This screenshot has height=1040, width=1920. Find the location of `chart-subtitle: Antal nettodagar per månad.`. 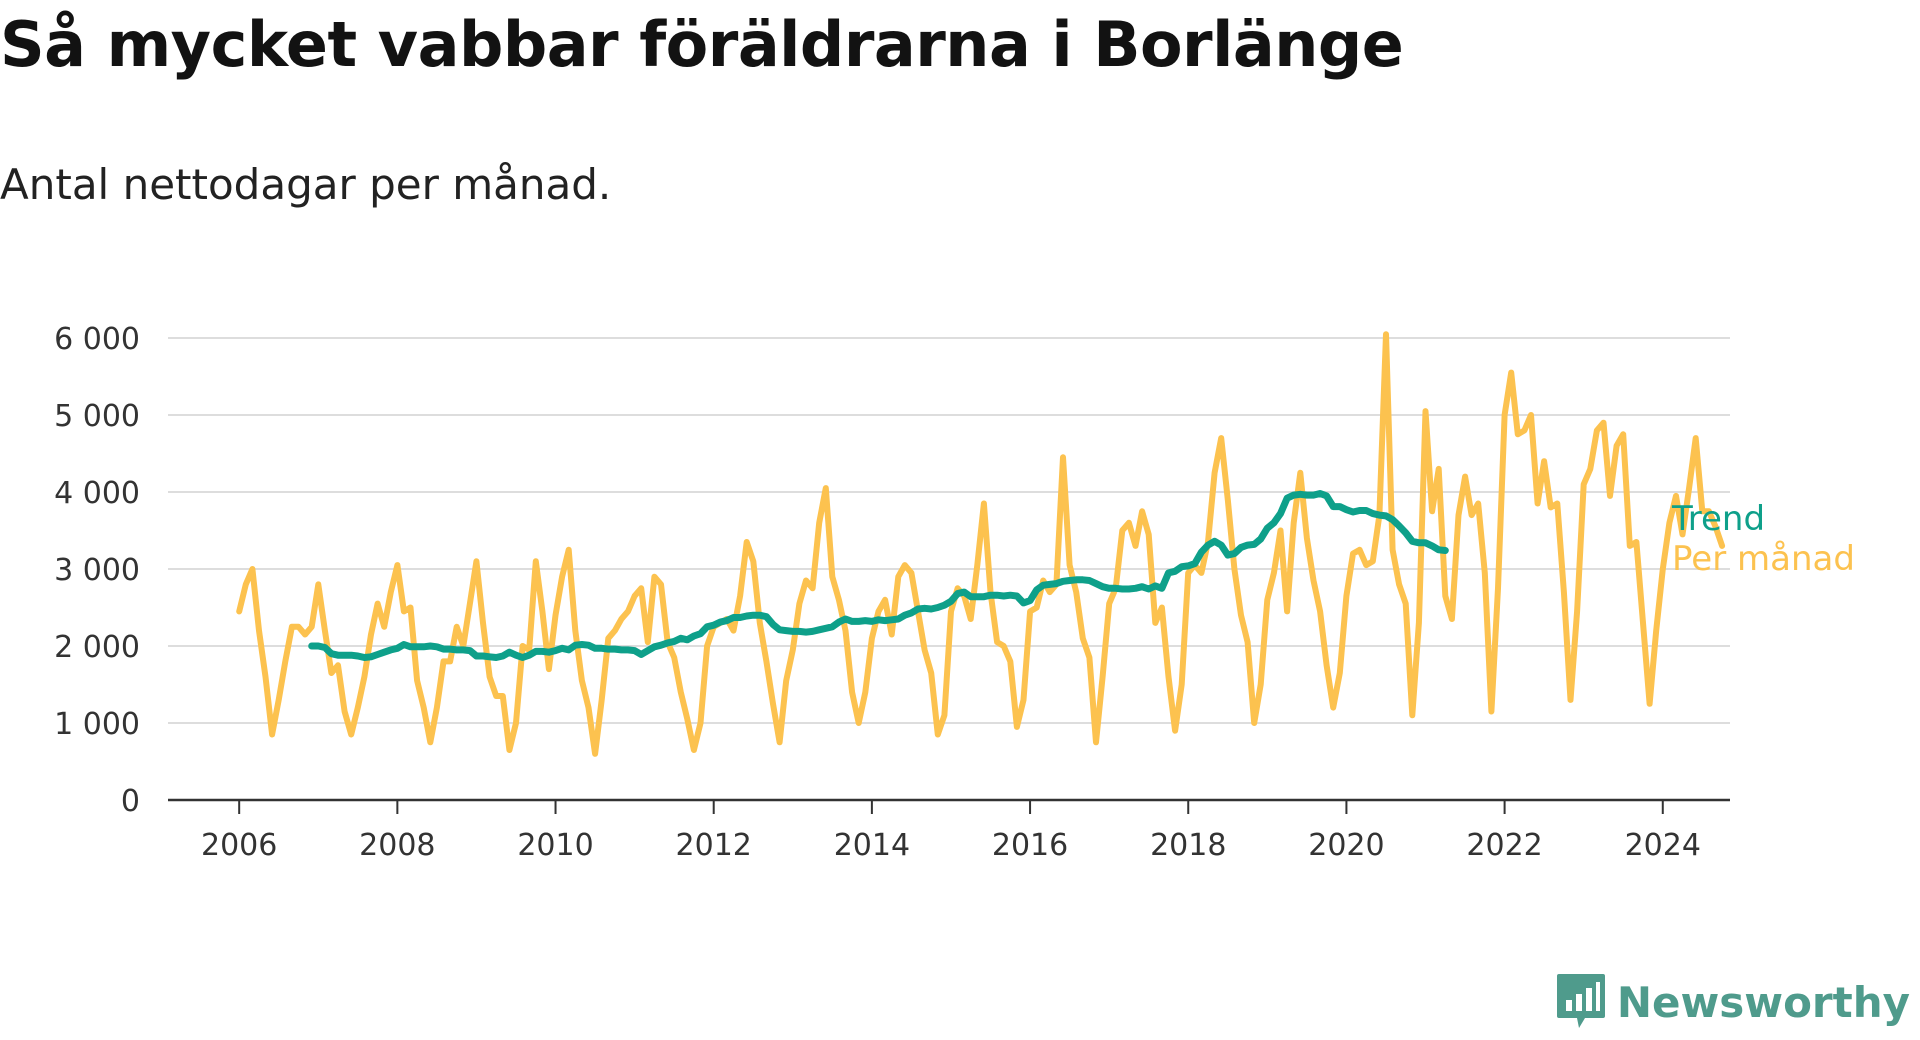

chart-subtitle: Antal nettodagar per månad. is located at coordinates (306, 184).